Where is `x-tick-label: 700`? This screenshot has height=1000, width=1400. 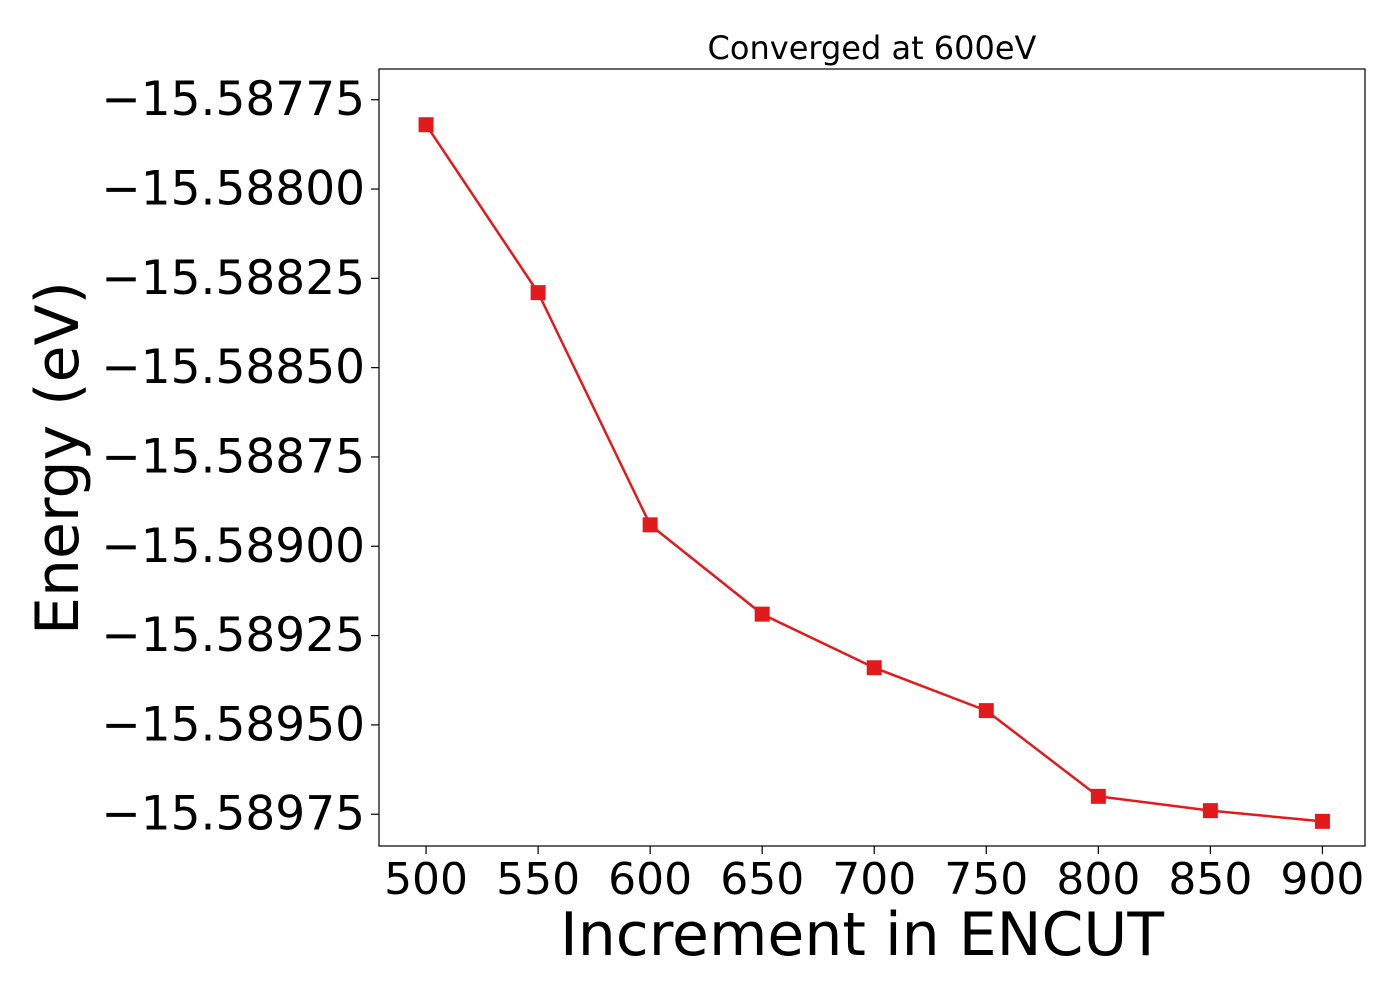
x-tick-label: 700 is located at coordinates (874, 879).